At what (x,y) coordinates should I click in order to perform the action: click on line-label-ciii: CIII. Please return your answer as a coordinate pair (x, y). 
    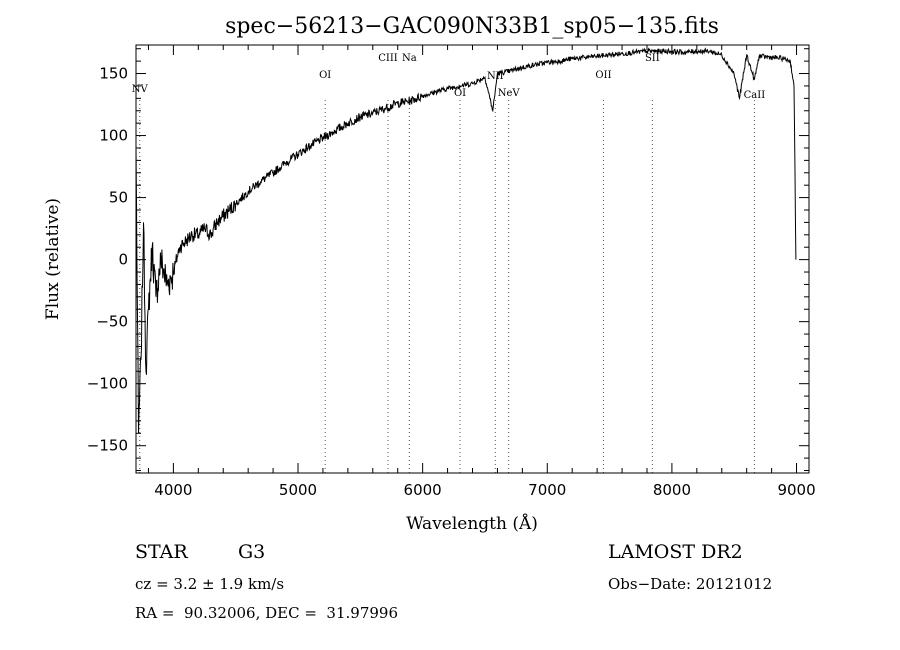
    Looking at the image, I should click on (388, 58).